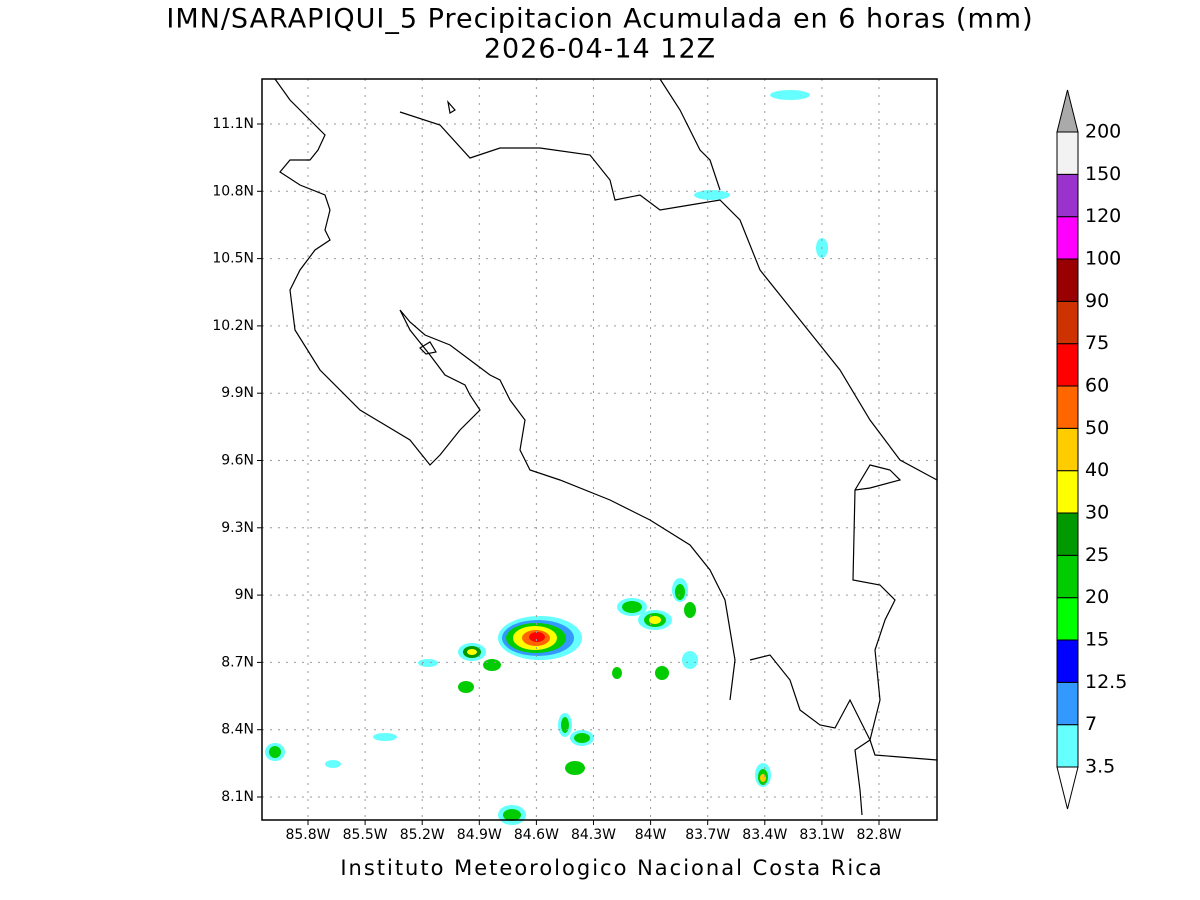 Image resolution: width=1200 pixels, height=900 pixels. Describe the element at coordinates (1097, 301) in the screenshot. I see `colorbar-label: 90` at that location.